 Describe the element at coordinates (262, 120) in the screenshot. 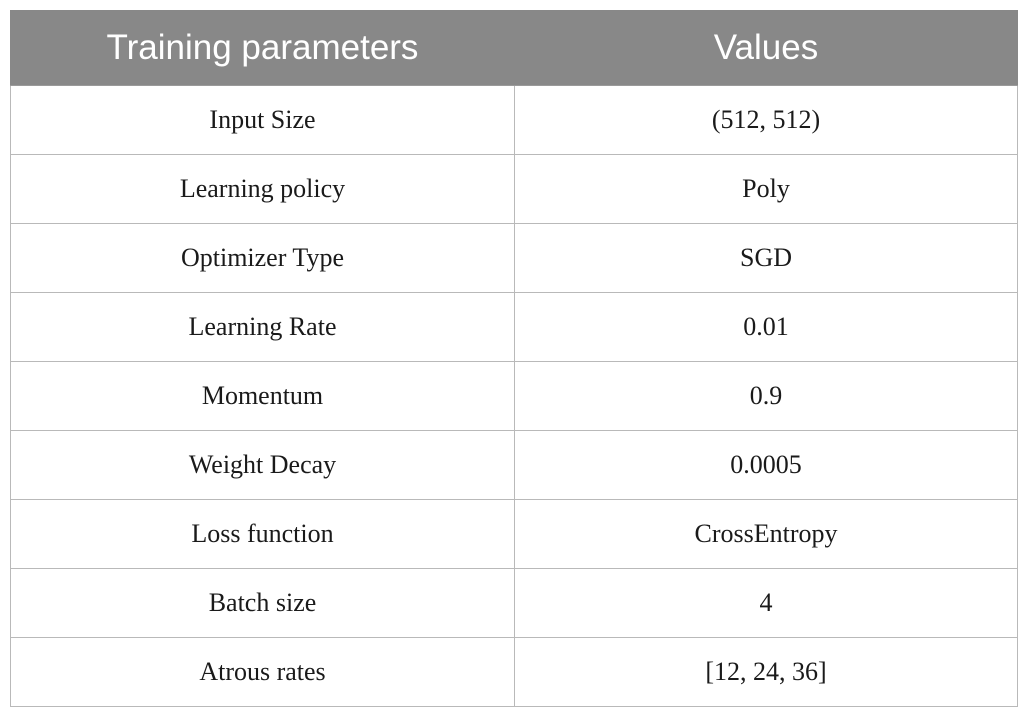

I see `parameter-name: Input Size` at that location.